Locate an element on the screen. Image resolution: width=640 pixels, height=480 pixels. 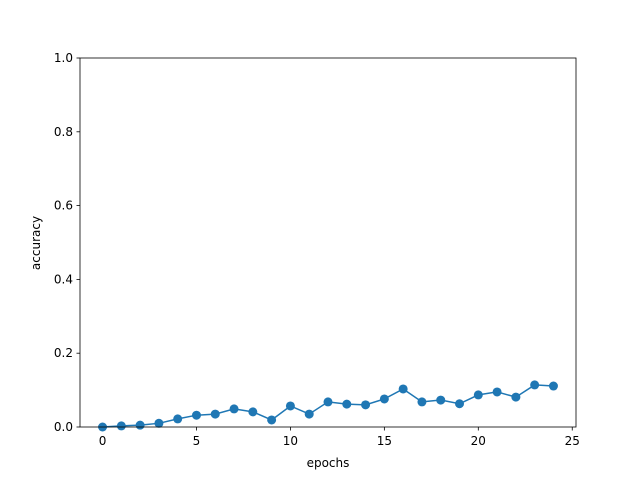
y-tick-label: 0.6 is located at coordinates (63, 206).